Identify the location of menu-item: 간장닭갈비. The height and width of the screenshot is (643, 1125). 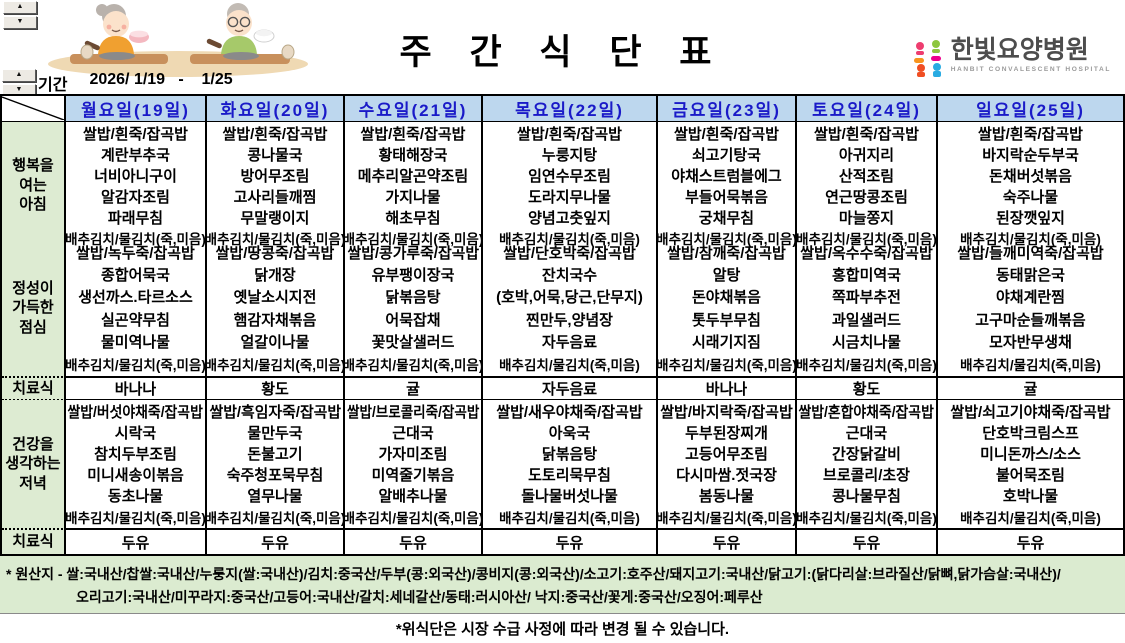
(866, 454).